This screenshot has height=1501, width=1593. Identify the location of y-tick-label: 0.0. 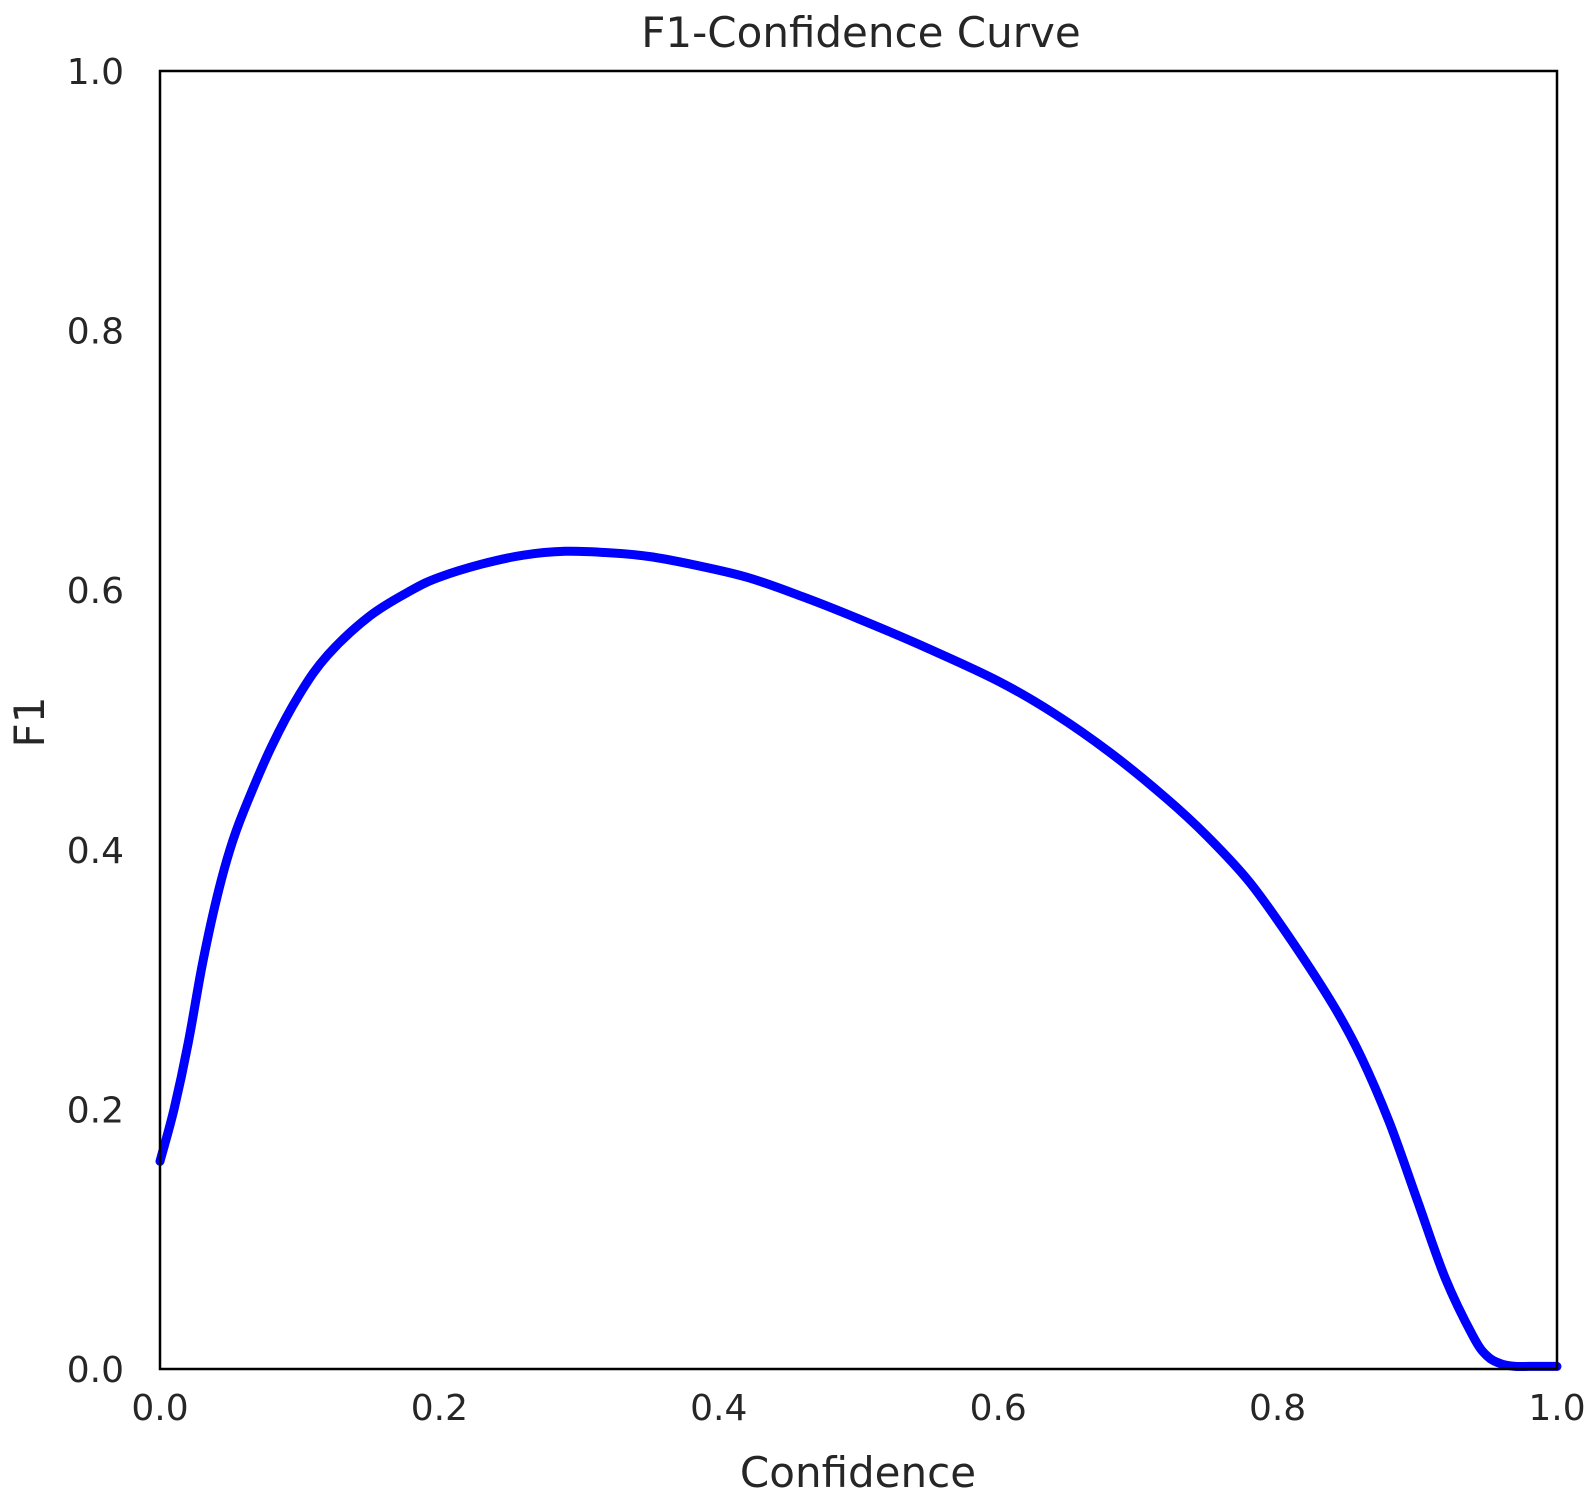
(95, 1370).